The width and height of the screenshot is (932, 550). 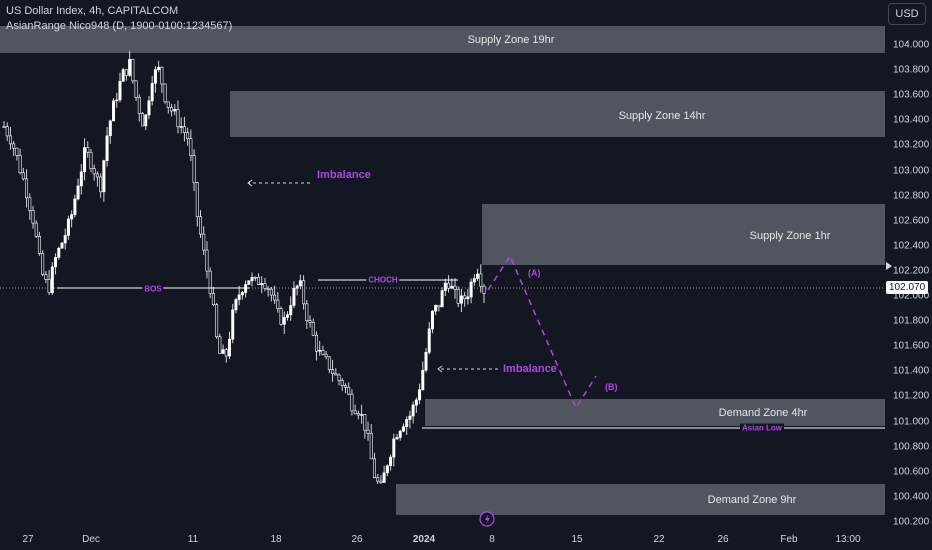 I want to click on demand-zone-4hr-label: Demand Zone 4hr, so click(x=763, y=413).